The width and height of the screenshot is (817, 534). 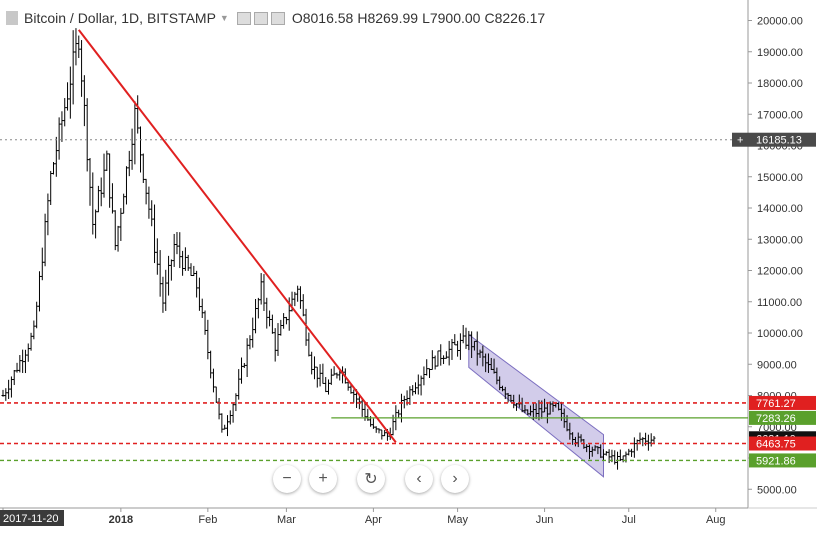 I want to click on chart-logo-icon, so click(x=12, y=18).